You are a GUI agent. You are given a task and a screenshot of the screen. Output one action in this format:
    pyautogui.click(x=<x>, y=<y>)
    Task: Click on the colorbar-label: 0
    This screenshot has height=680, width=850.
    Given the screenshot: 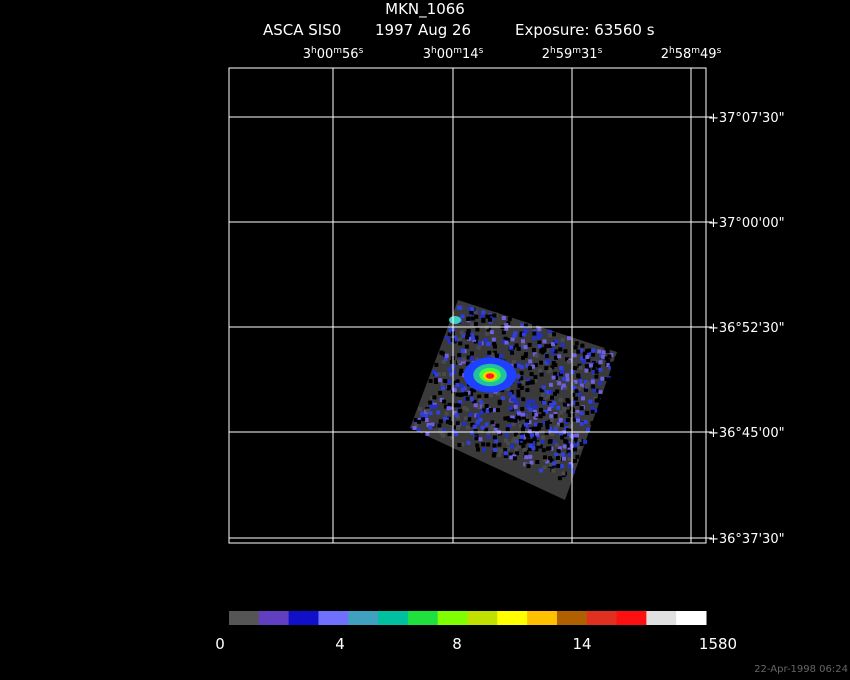 What is the action you would take?
    pyautogui.click(x=220, y=644)
    